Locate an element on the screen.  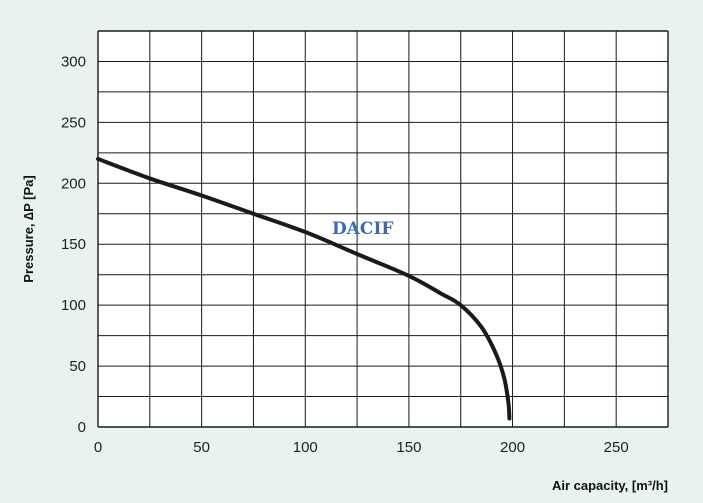
y-tick-label: 250 is located at coordinates (73, 122).